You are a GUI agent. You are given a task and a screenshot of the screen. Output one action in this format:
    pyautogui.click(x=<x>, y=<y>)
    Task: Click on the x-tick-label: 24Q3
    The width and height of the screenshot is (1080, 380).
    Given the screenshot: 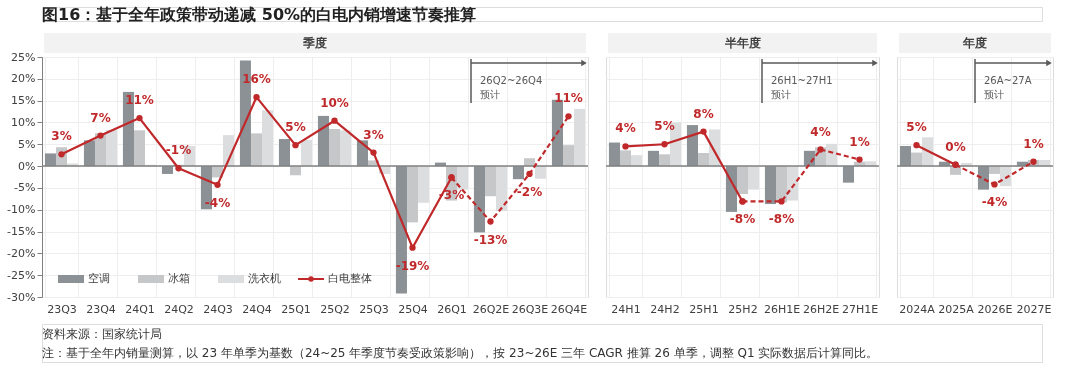 What is the action you would take?
    pyautogui.click(x=218, y=309)
    